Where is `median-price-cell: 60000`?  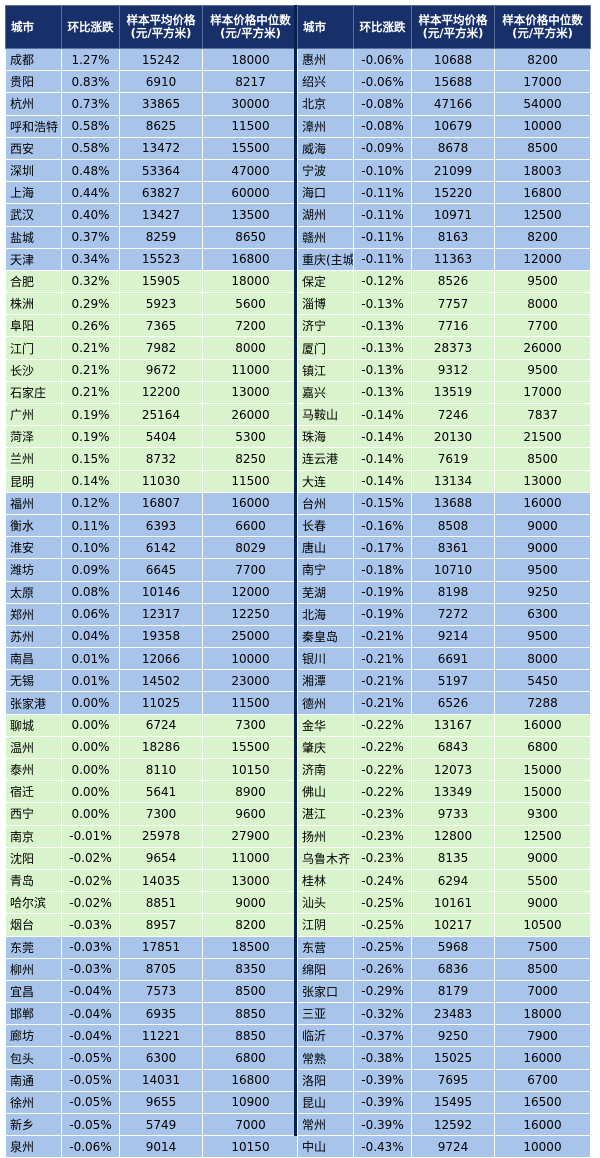
median-price-cell: 60000 is located at coordinates (250, 193).